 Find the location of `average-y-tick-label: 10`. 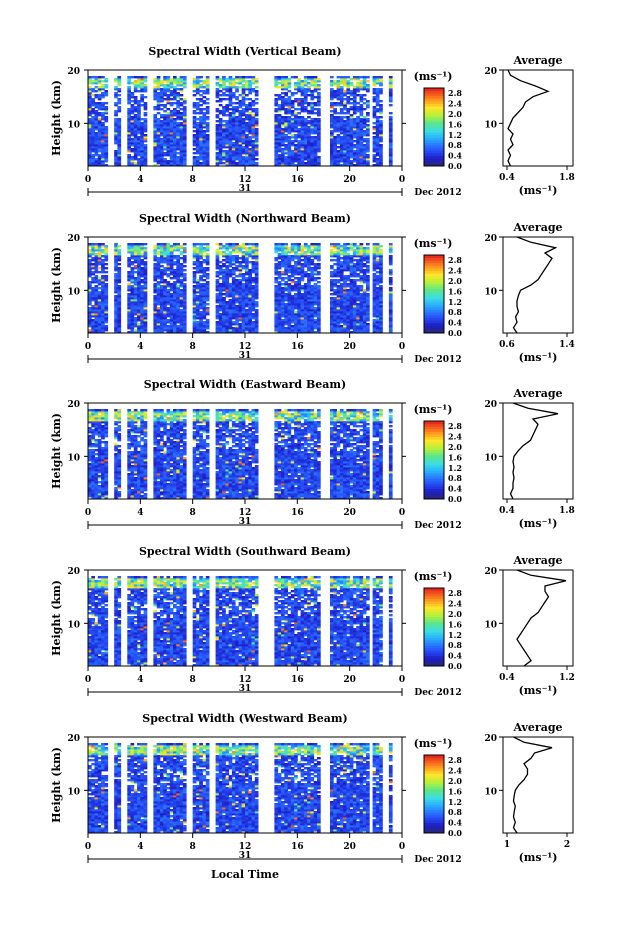

average-y-tick-label: 10 is located at coordinates (490, 125).